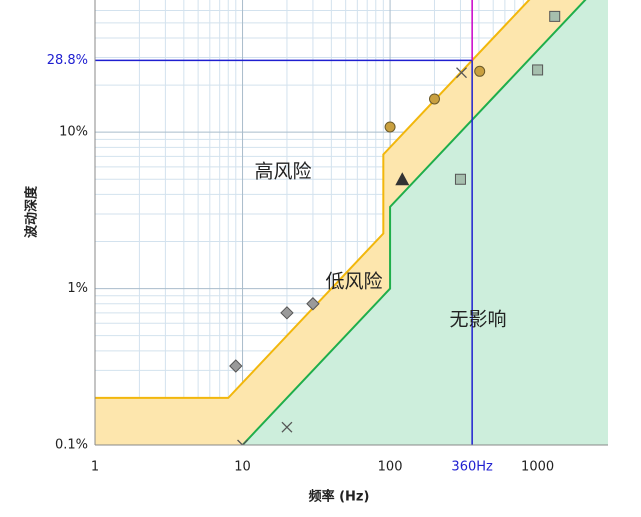 The width and height of the screenshot is (641, 517). What do you see at coordinates (339, 497) in the screenshot?
I see `x-axis-title: 频率 (Hz)` at bounding box center [339, 497].